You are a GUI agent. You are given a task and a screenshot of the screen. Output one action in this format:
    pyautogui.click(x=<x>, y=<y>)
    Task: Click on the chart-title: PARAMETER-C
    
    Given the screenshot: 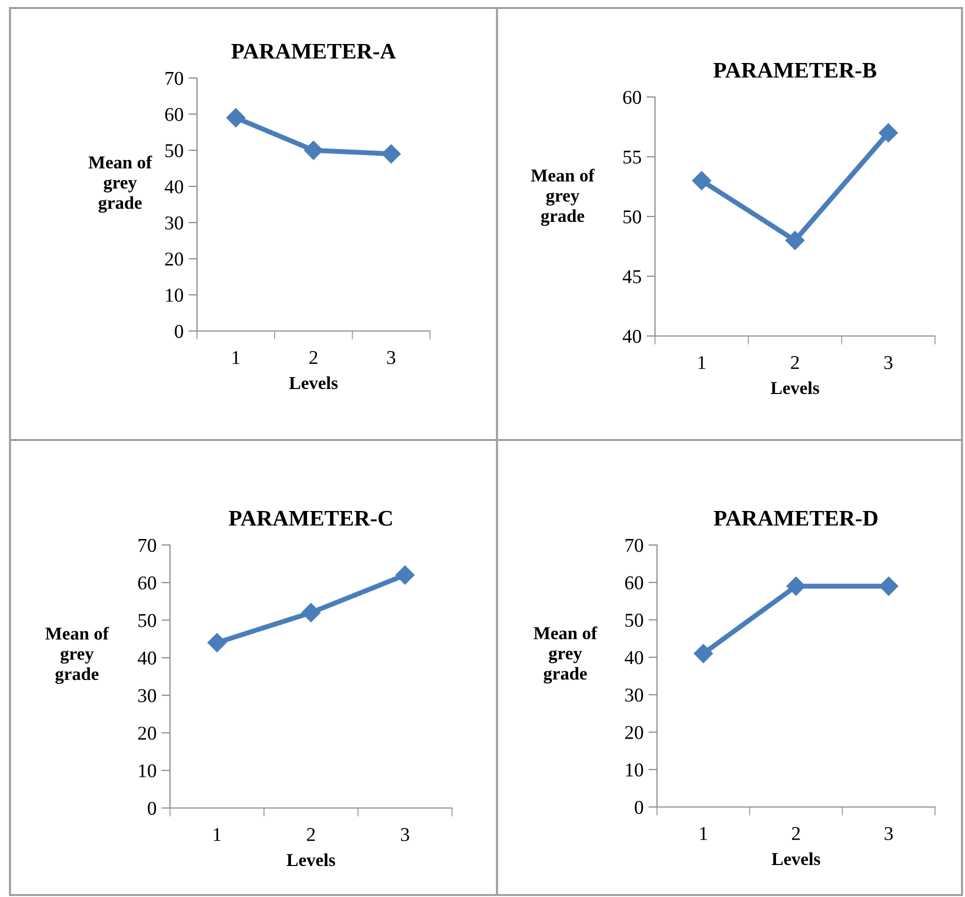 What is the action you would take?
    pyautogui.click(x=310, y=518)
    